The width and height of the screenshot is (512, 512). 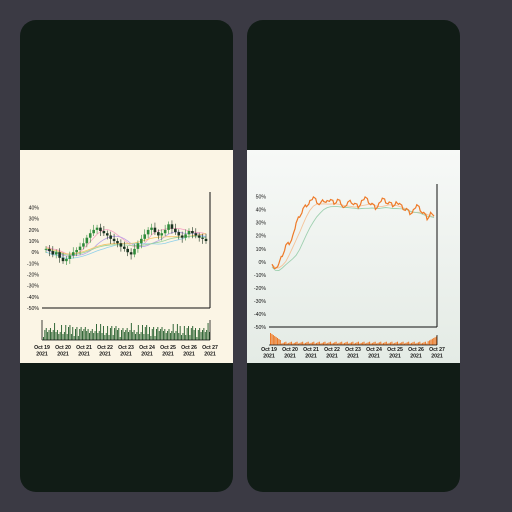 What do you see at coordinates (36, 253) in the screenshot?
I see `y-tick-label: 0%` at bounding box center [36, 253].